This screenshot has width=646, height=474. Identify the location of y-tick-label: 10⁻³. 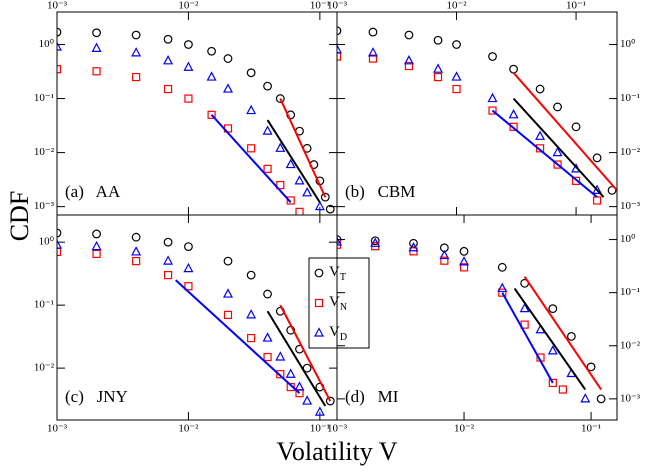
(44, 206).